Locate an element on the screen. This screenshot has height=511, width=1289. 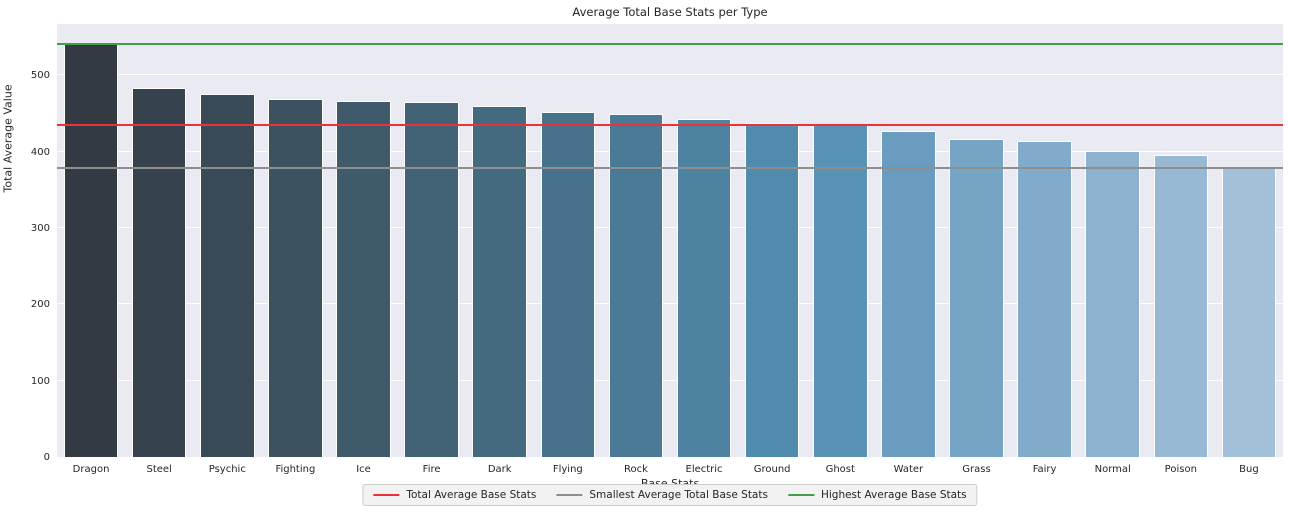
bar-flying is located at coordinates (568, 284).